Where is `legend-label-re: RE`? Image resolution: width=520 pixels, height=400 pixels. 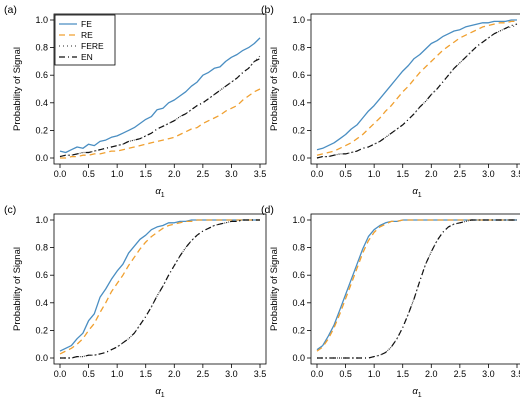
legend-label-re: RE is located at coordinates (87, 35).